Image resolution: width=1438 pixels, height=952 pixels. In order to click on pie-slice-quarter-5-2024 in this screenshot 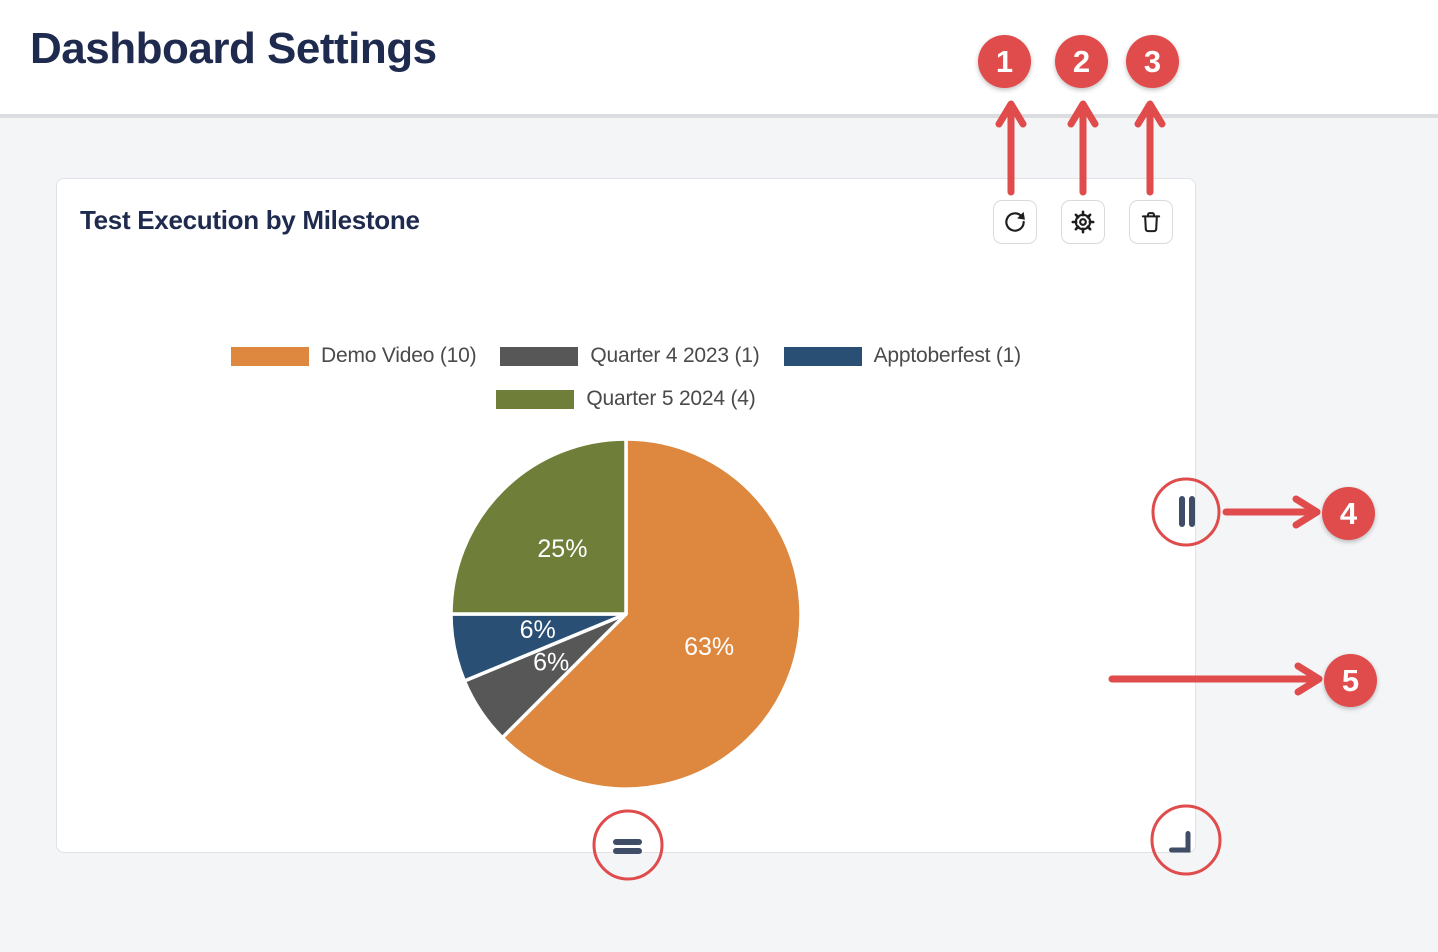, I will do `click(538, 526)`.